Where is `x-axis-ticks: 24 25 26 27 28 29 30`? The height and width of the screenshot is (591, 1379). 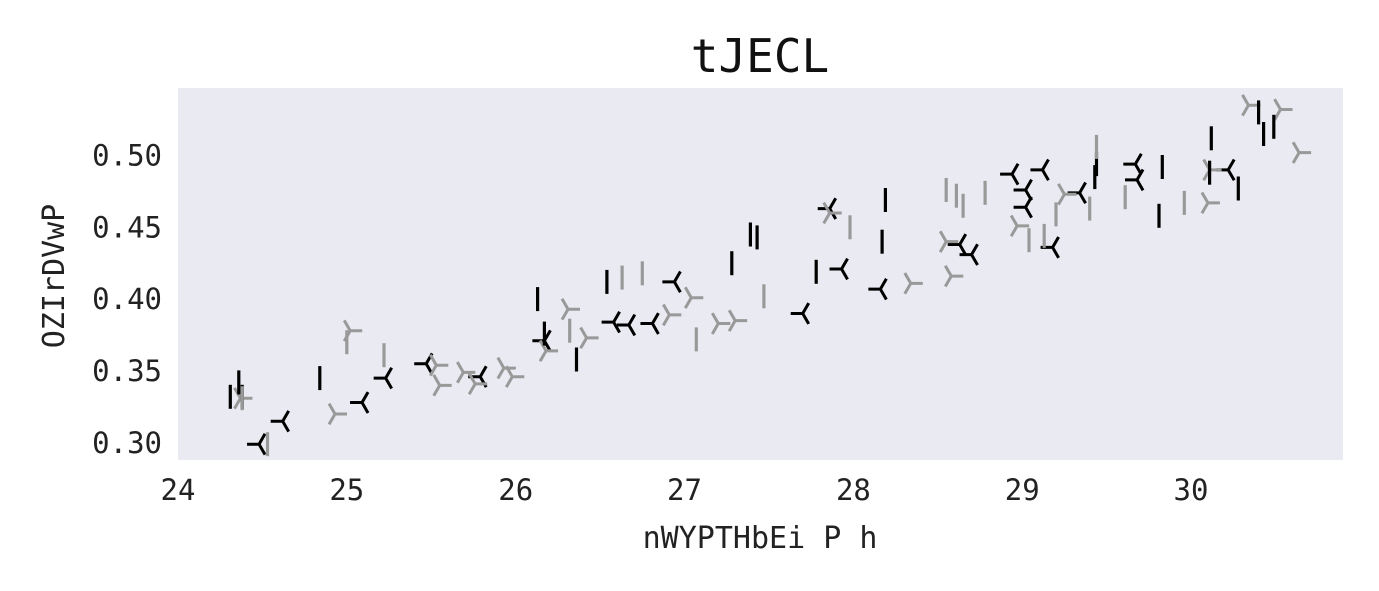 x-axis-ticks: 24 25 26 27 28 29 30 is located at coordinates (685, 490).